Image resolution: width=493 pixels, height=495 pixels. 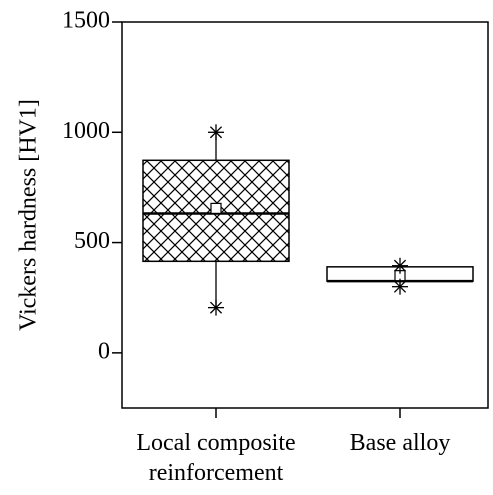 What do you see at coordinates (216, 458) in the screenshot?
I see `x-tick-label: Local composite reinforcement` at bounding box center [216, 458].